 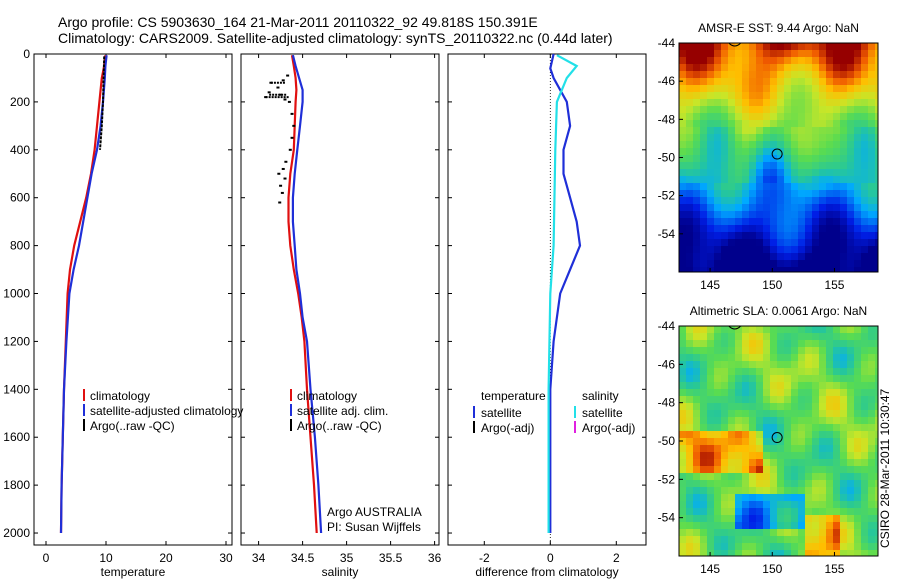 What do you see at coordinates (16, 389) in the screenshot?
I see `y-tick-label: 1400` at bounding box center [16, 389].